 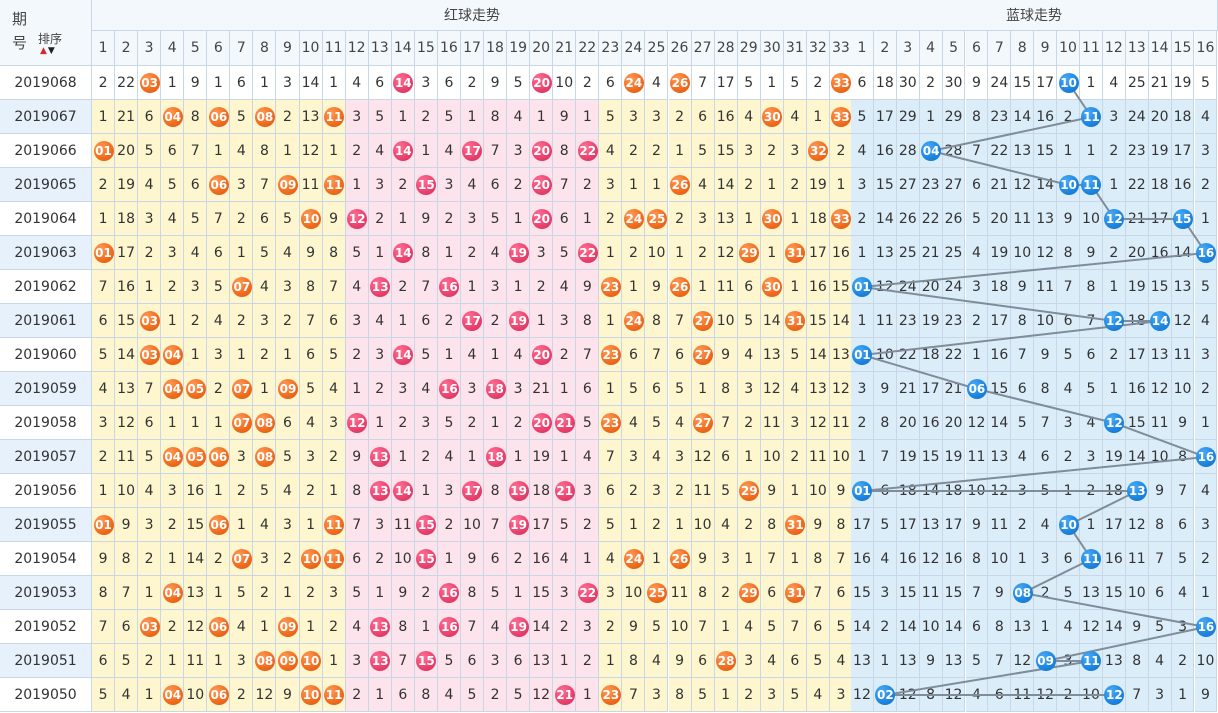 What do you see at coordinates (48, 51) in the screenshot?
I see `sort-arrows-icon: ▲▼` at bounding box center [48, 51].